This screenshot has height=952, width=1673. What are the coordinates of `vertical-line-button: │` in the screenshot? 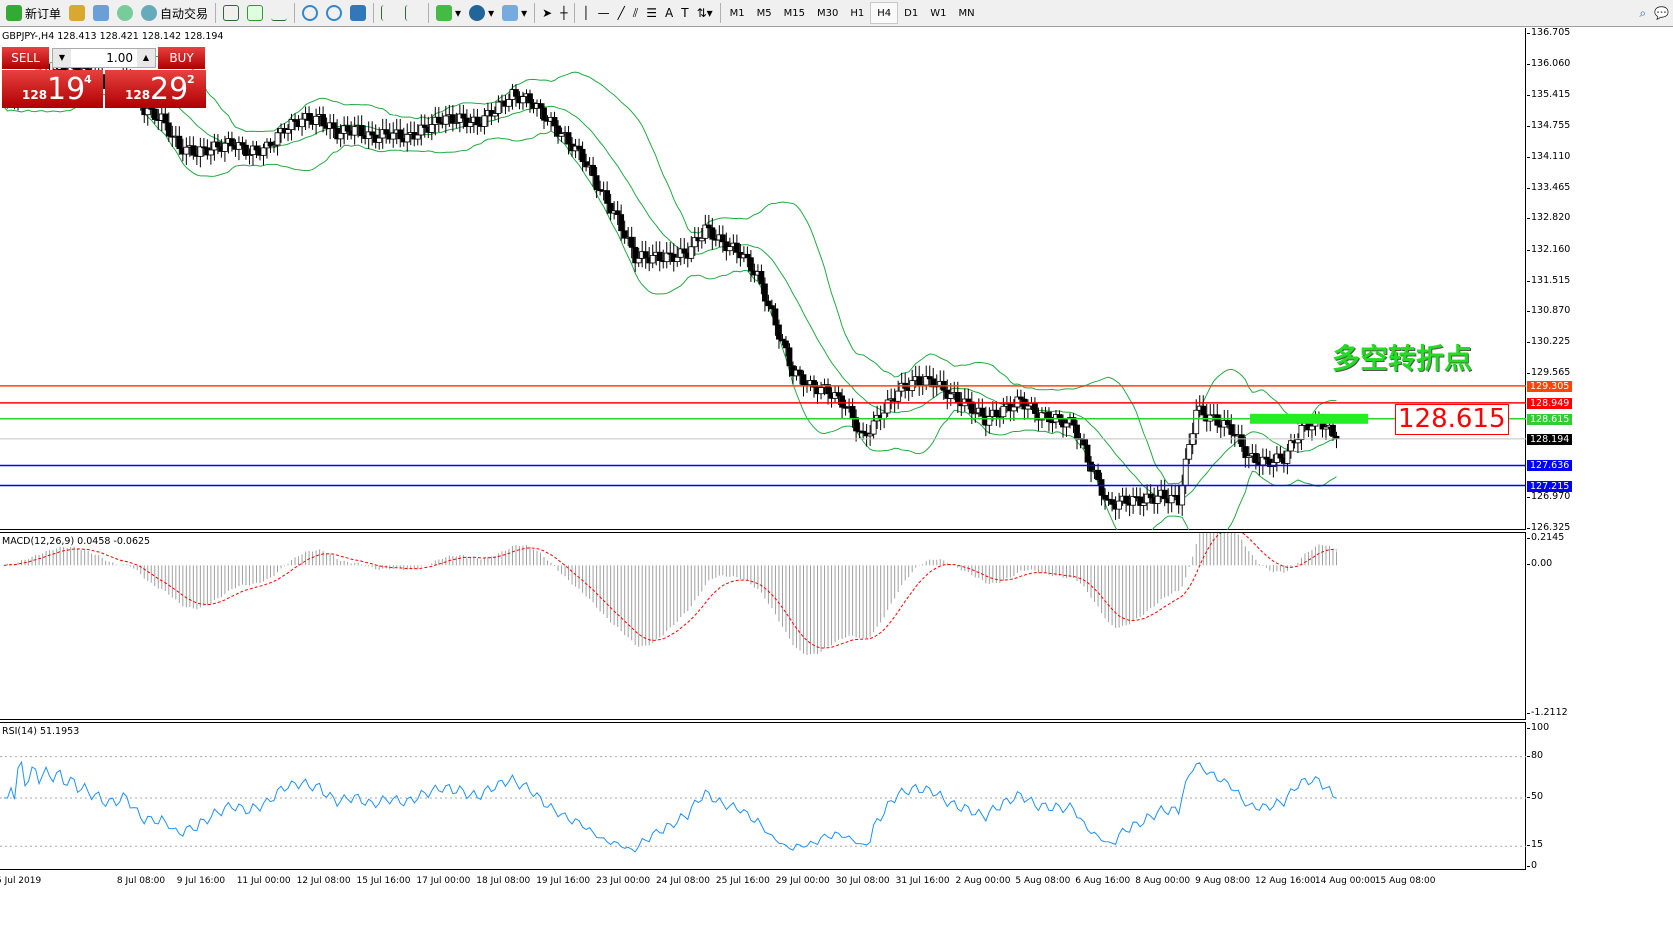 It's located at (585, 13).